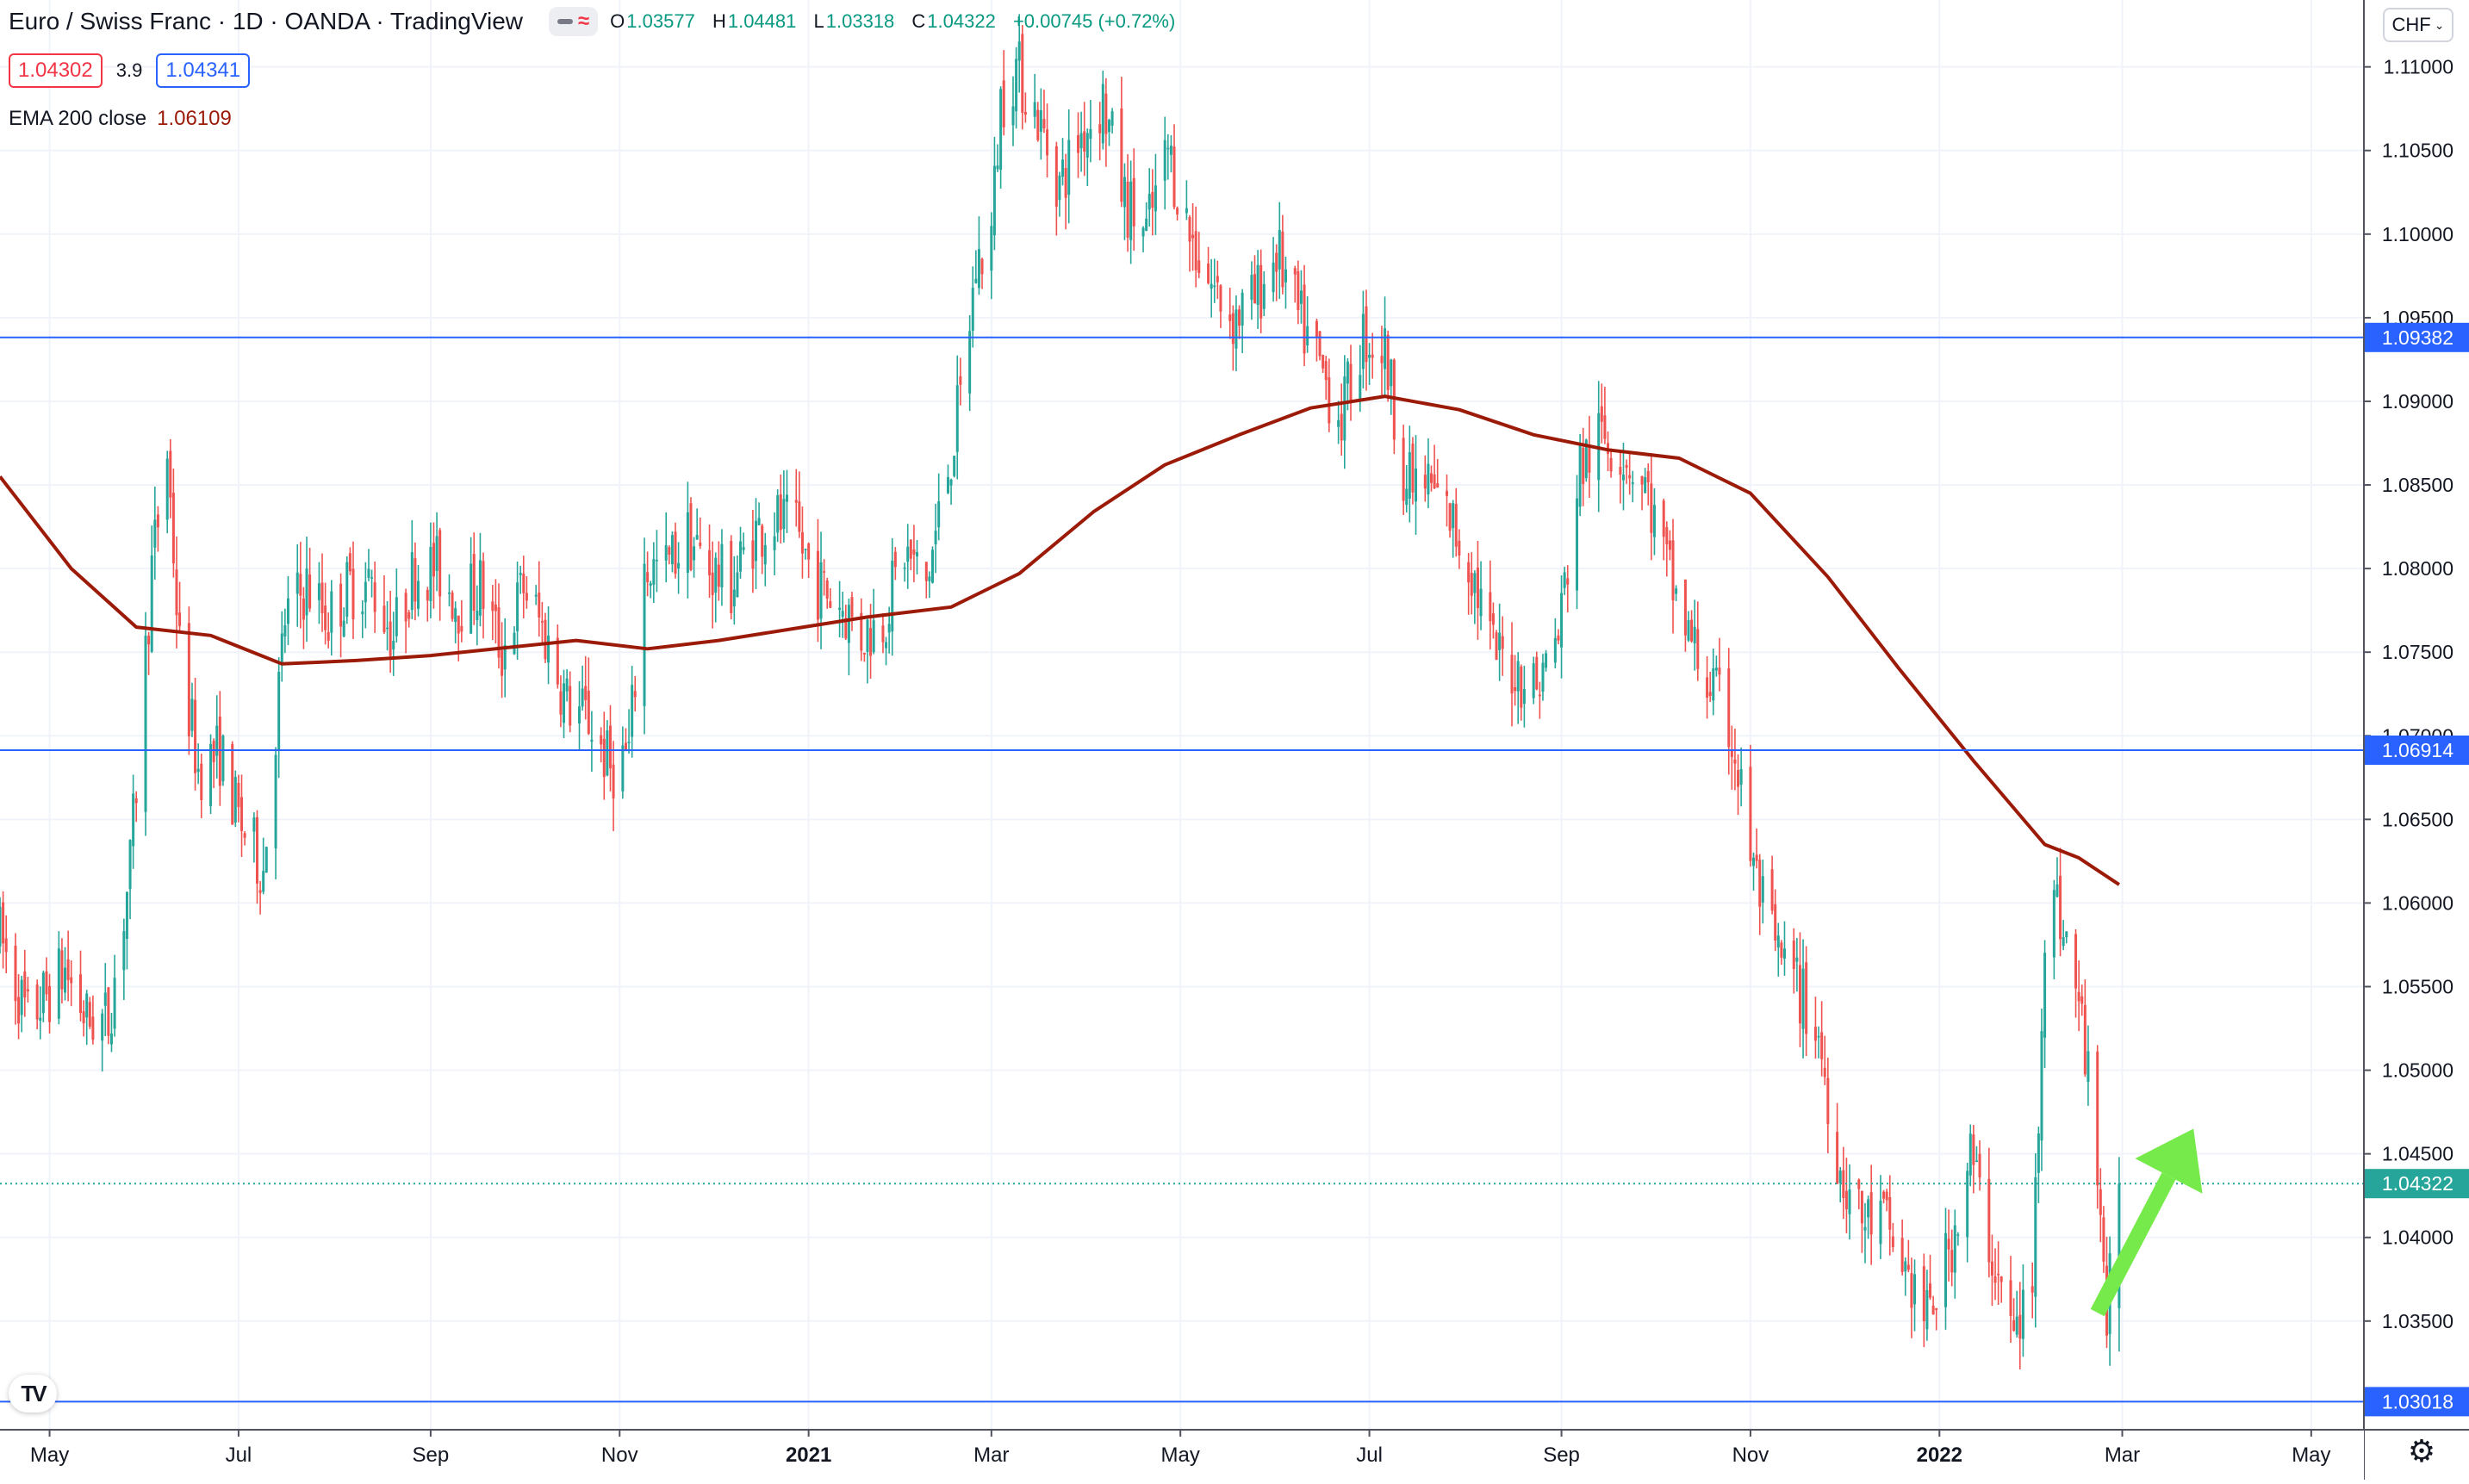 The image size is (2469, 1484). Describe the element at coordinates (33, 1394) in the screenshot. I see `tradingview-logo-icon: TV` at that location.